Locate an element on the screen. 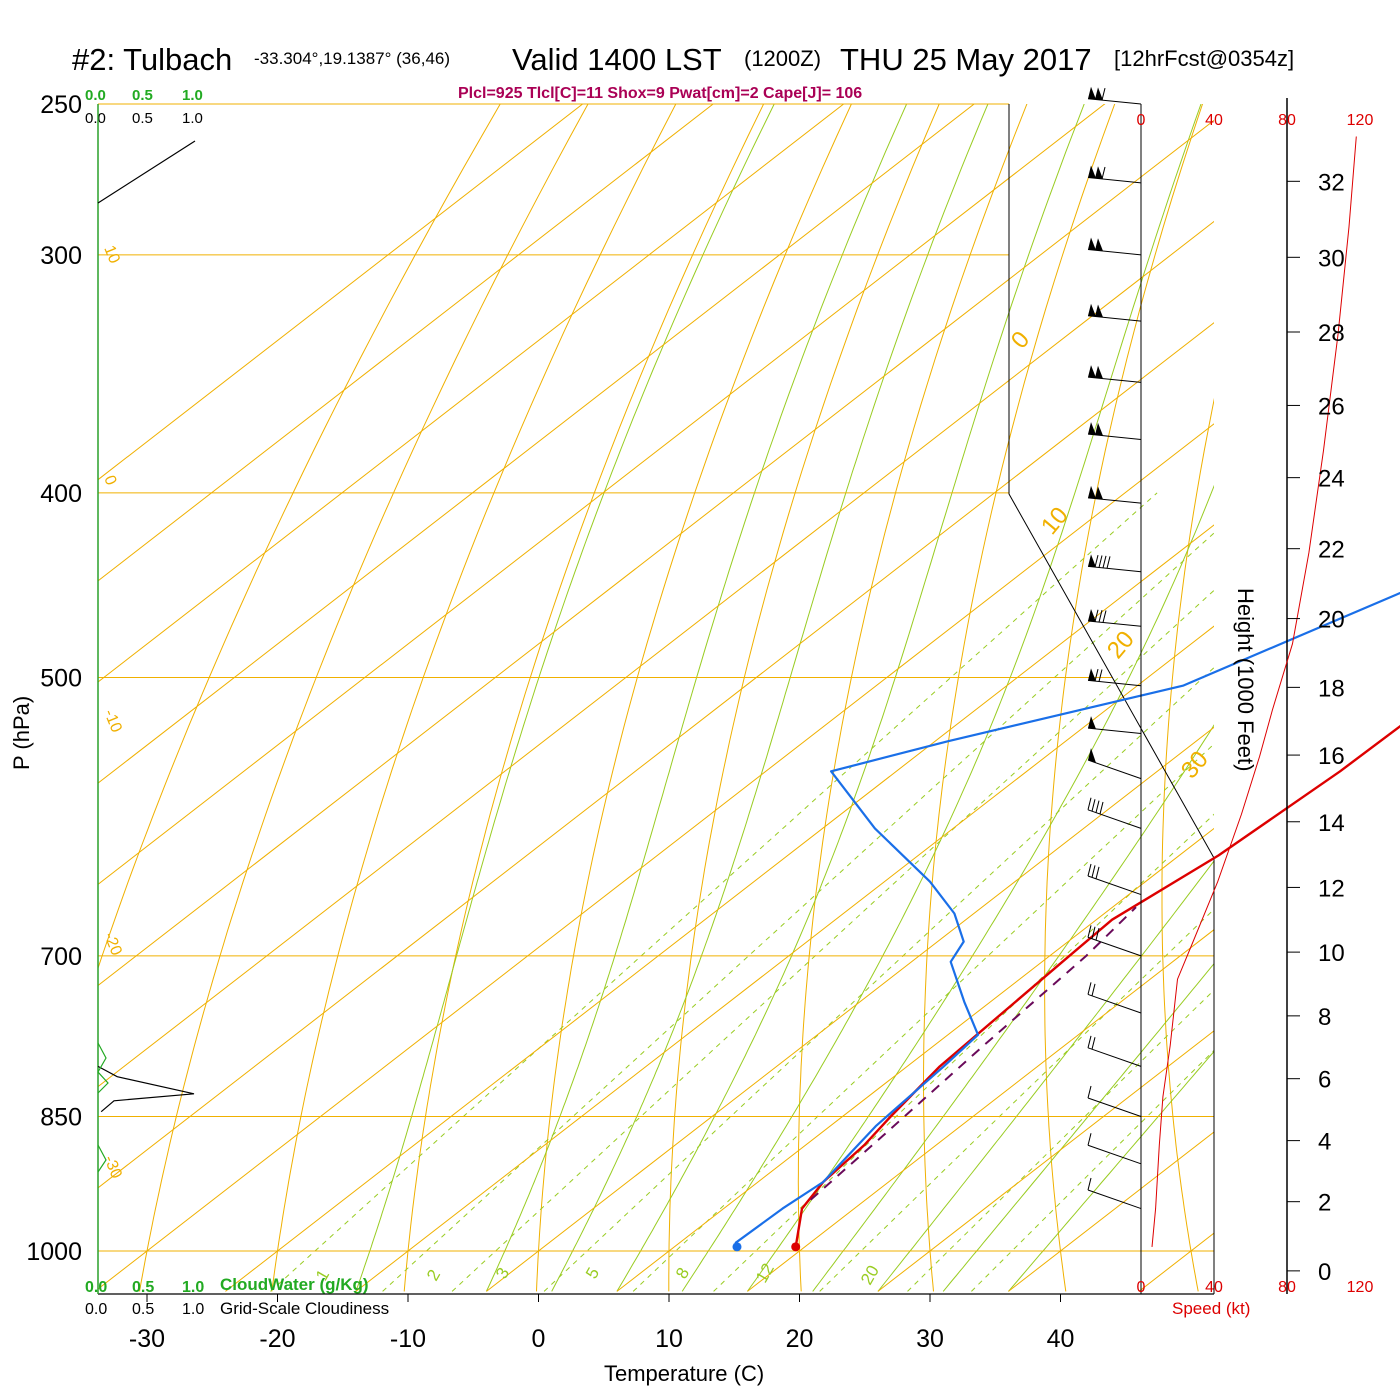 The height and width of the screenshot is (1400, 1400). parcel-line is located at coordinates (973, 1053).